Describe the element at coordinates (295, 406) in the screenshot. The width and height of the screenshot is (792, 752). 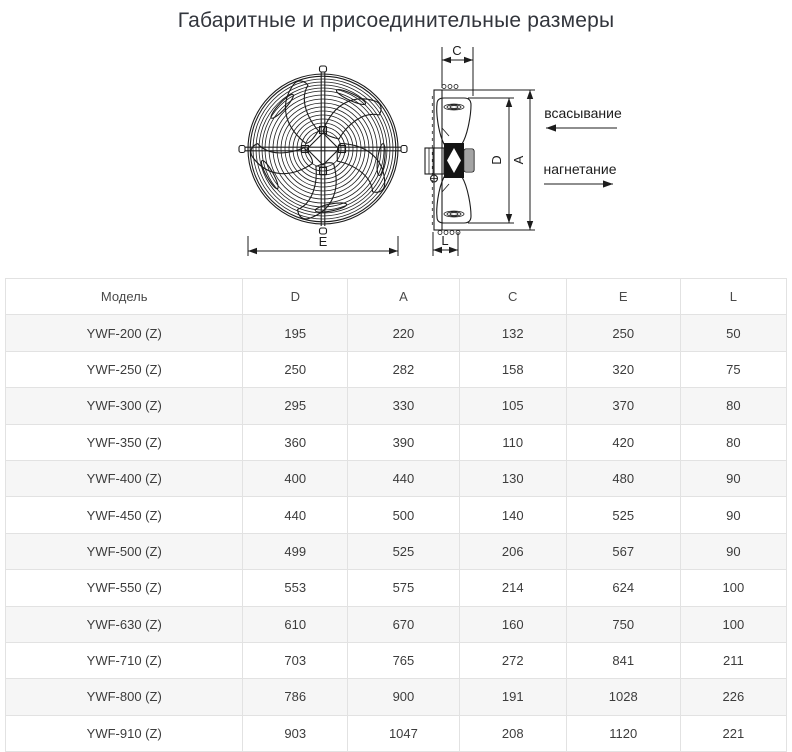
I see `dimension-cell-d: 295` at that location.